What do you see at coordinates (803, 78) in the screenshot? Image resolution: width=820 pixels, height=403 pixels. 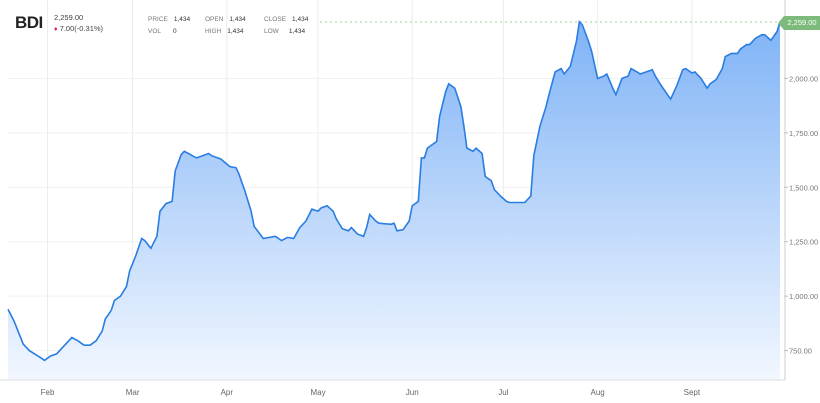 I see `y-tick-label: 2,000.00` at bounding box center [803, 78].